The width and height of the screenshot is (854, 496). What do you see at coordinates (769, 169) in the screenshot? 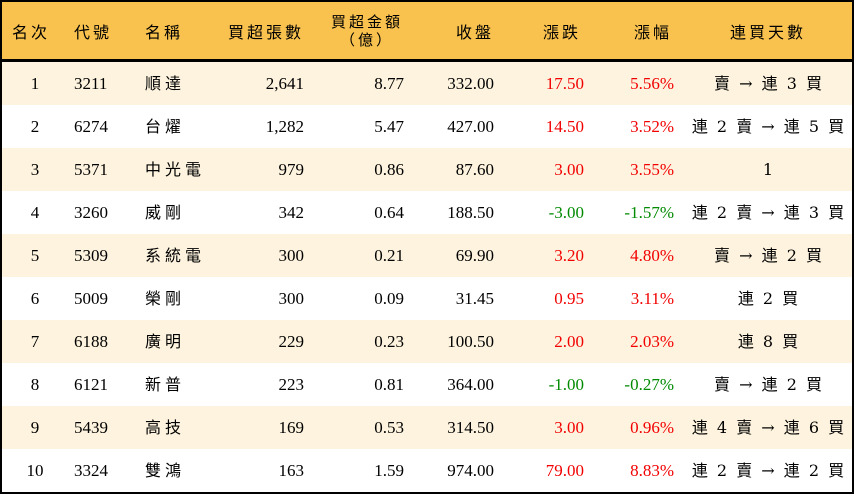
I see `streak-cell: 1` at bounding box center [769, 169].